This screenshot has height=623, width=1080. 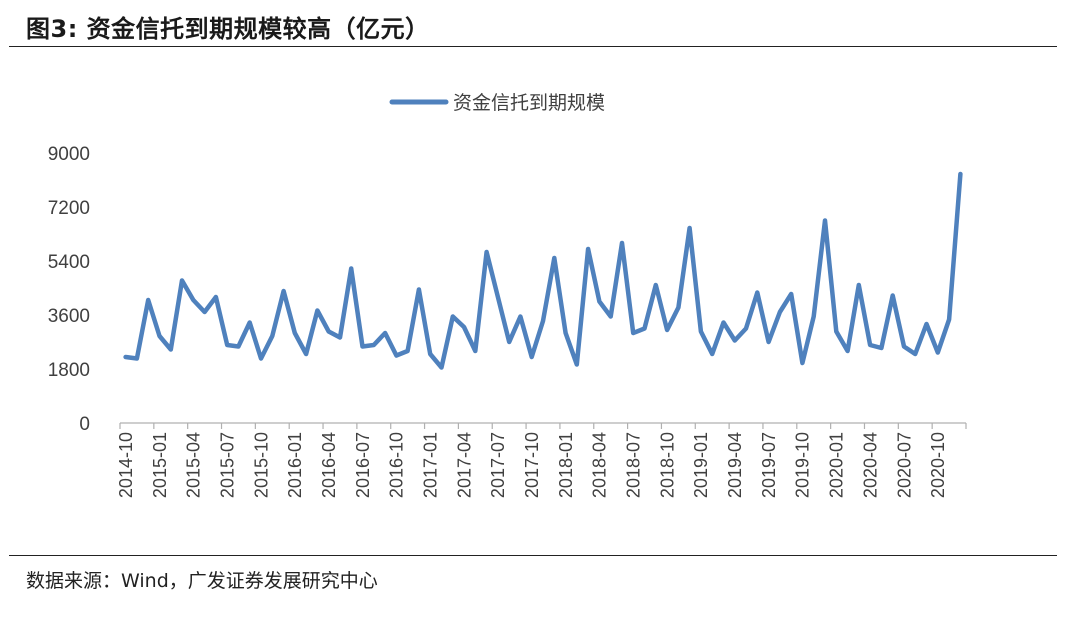 I want to click on top-rule, so click(x=533, y=46).